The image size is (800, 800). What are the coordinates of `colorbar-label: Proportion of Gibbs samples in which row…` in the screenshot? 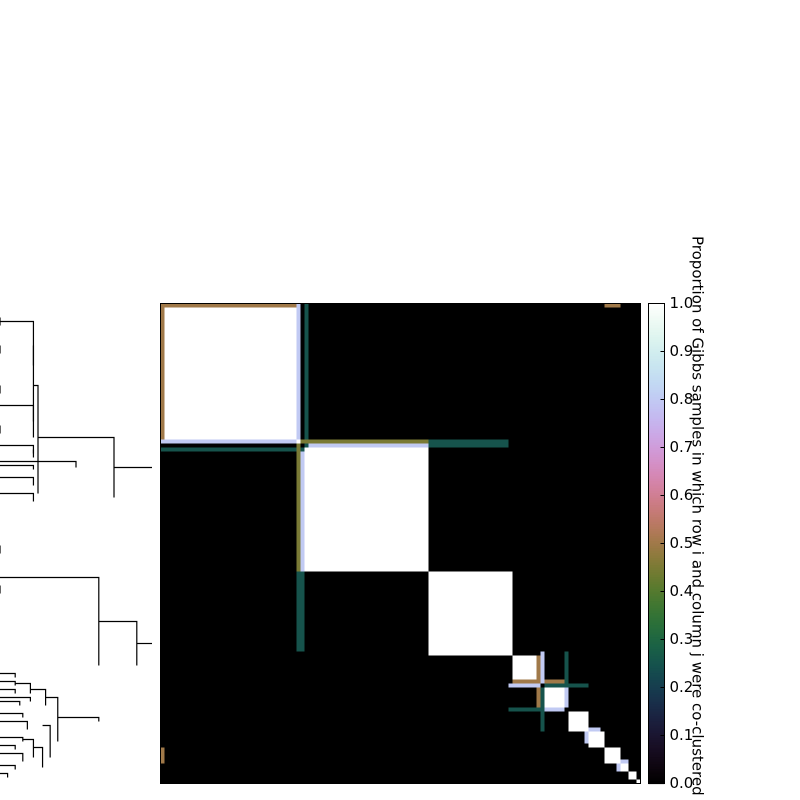 It's located at (698, 516).